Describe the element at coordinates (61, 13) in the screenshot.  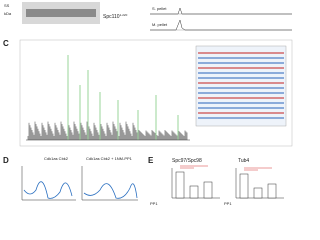
I see `gel-band` at that location.